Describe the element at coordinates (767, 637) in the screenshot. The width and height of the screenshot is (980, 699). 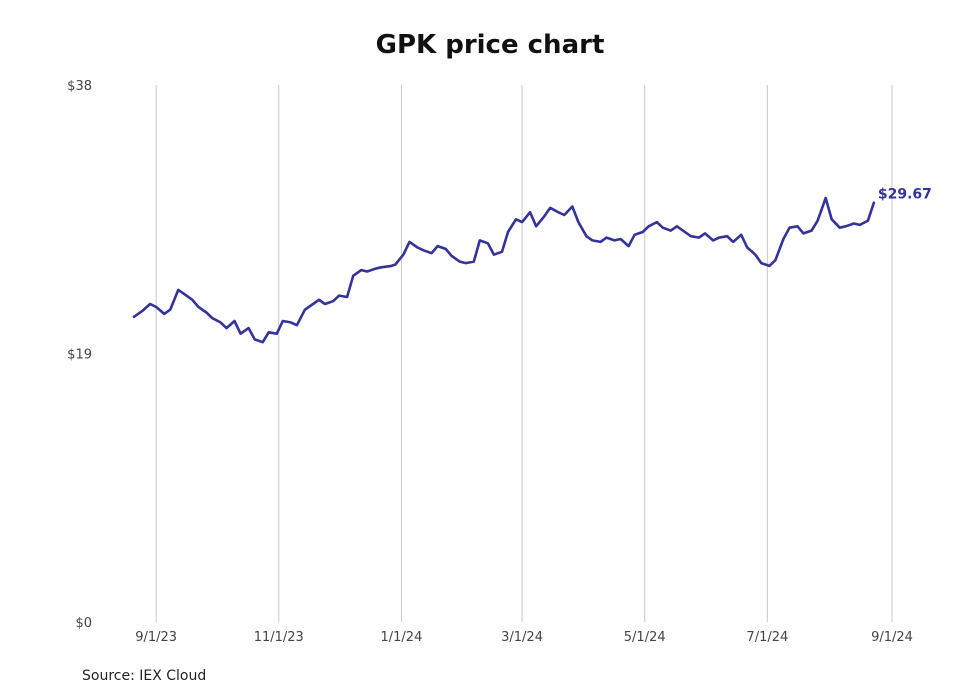
I see `x-tick-label: 7/1/24` at that location.